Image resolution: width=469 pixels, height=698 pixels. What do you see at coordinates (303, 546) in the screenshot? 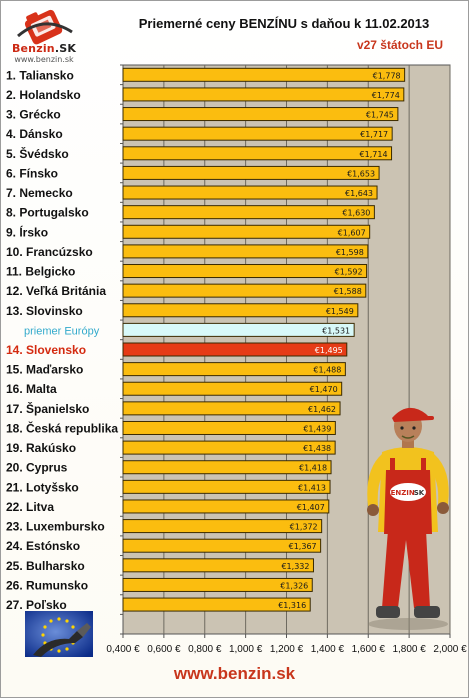
I see `bar-value-label: €1,367` at bounding box center [303, 546].